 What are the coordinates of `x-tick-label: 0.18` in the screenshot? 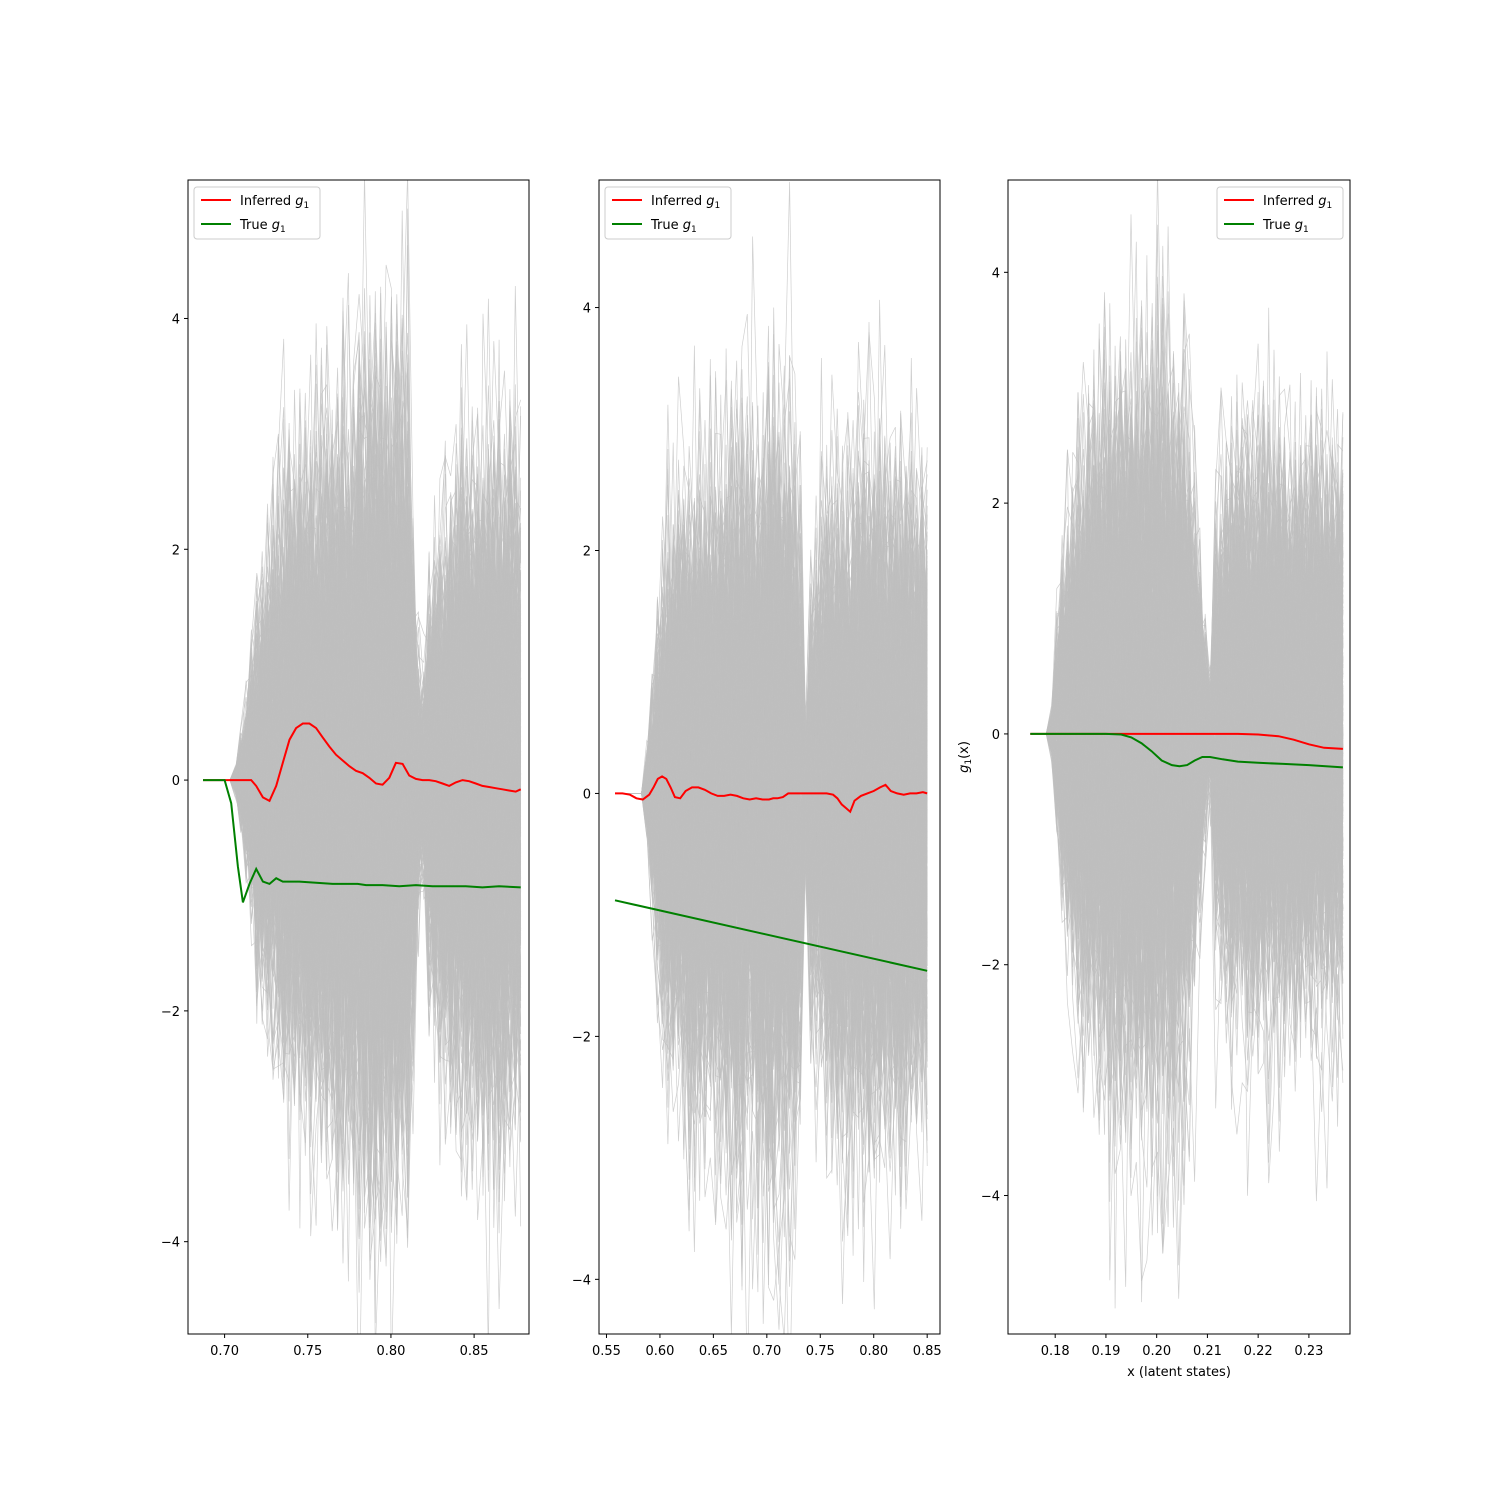 It's located at (1055, 1351).